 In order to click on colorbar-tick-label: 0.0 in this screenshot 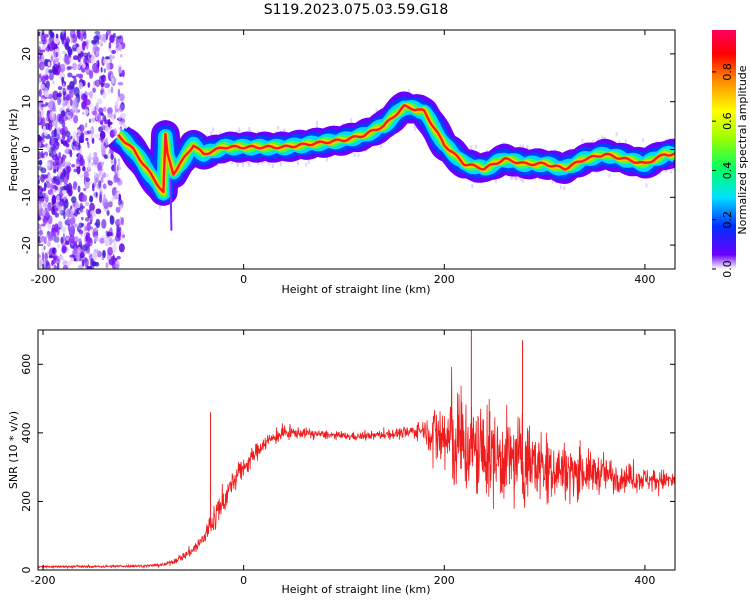, I will do `click(727, 269)`.